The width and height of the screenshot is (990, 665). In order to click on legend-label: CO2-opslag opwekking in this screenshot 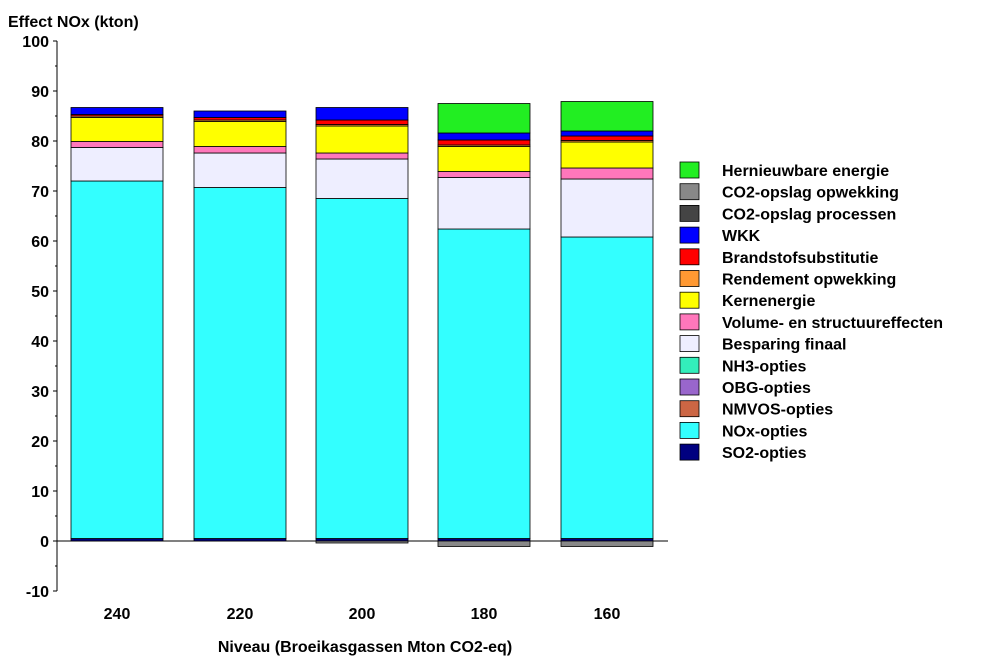, I will do `click(810, 193)`.